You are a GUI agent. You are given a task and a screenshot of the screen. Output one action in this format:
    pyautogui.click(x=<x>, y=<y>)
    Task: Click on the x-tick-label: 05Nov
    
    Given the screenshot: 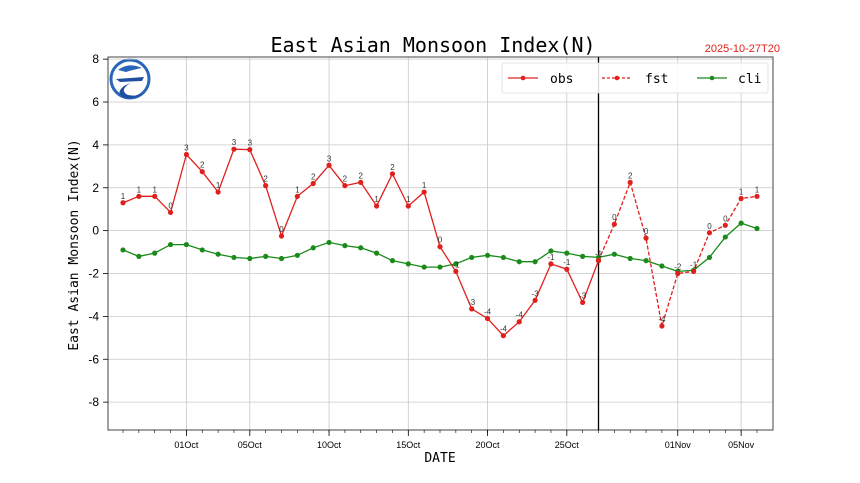 What is the action you would take?
    pyautogui.click(x=741, y=445)
    